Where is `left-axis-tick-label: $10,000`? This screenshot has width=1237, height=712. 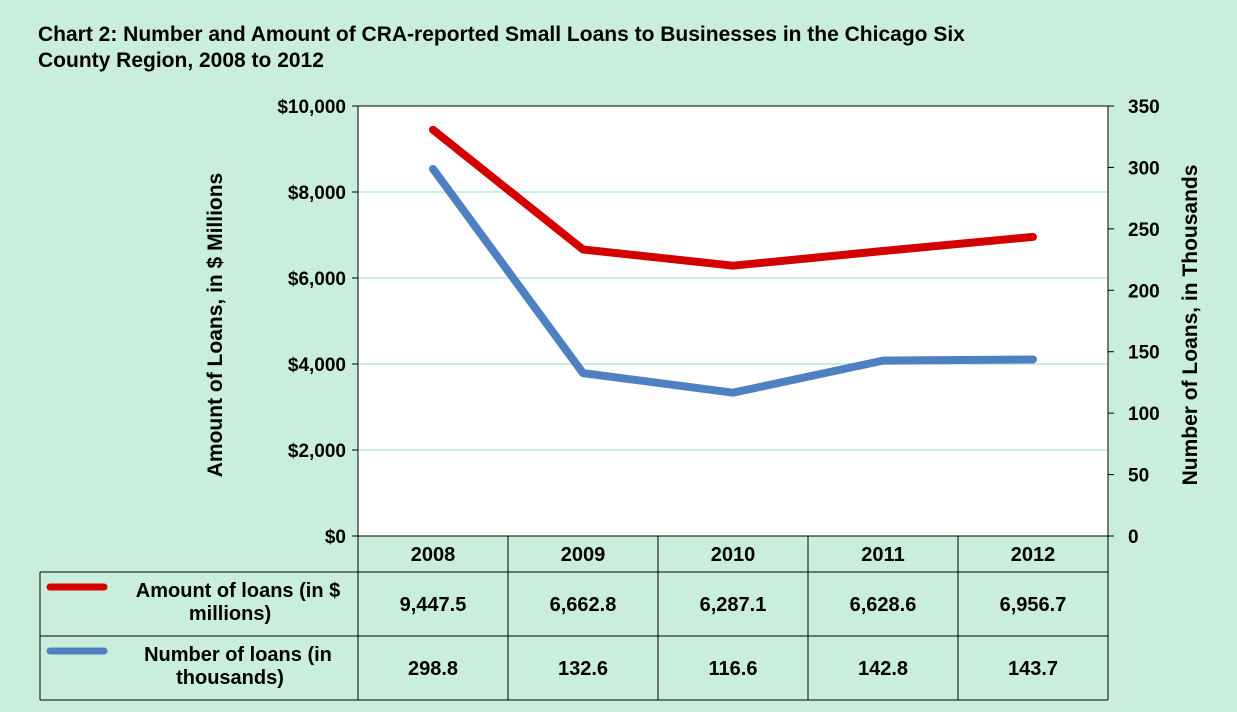
left-axis-tick-label: $10,000 is located at coordinates (311, 107).